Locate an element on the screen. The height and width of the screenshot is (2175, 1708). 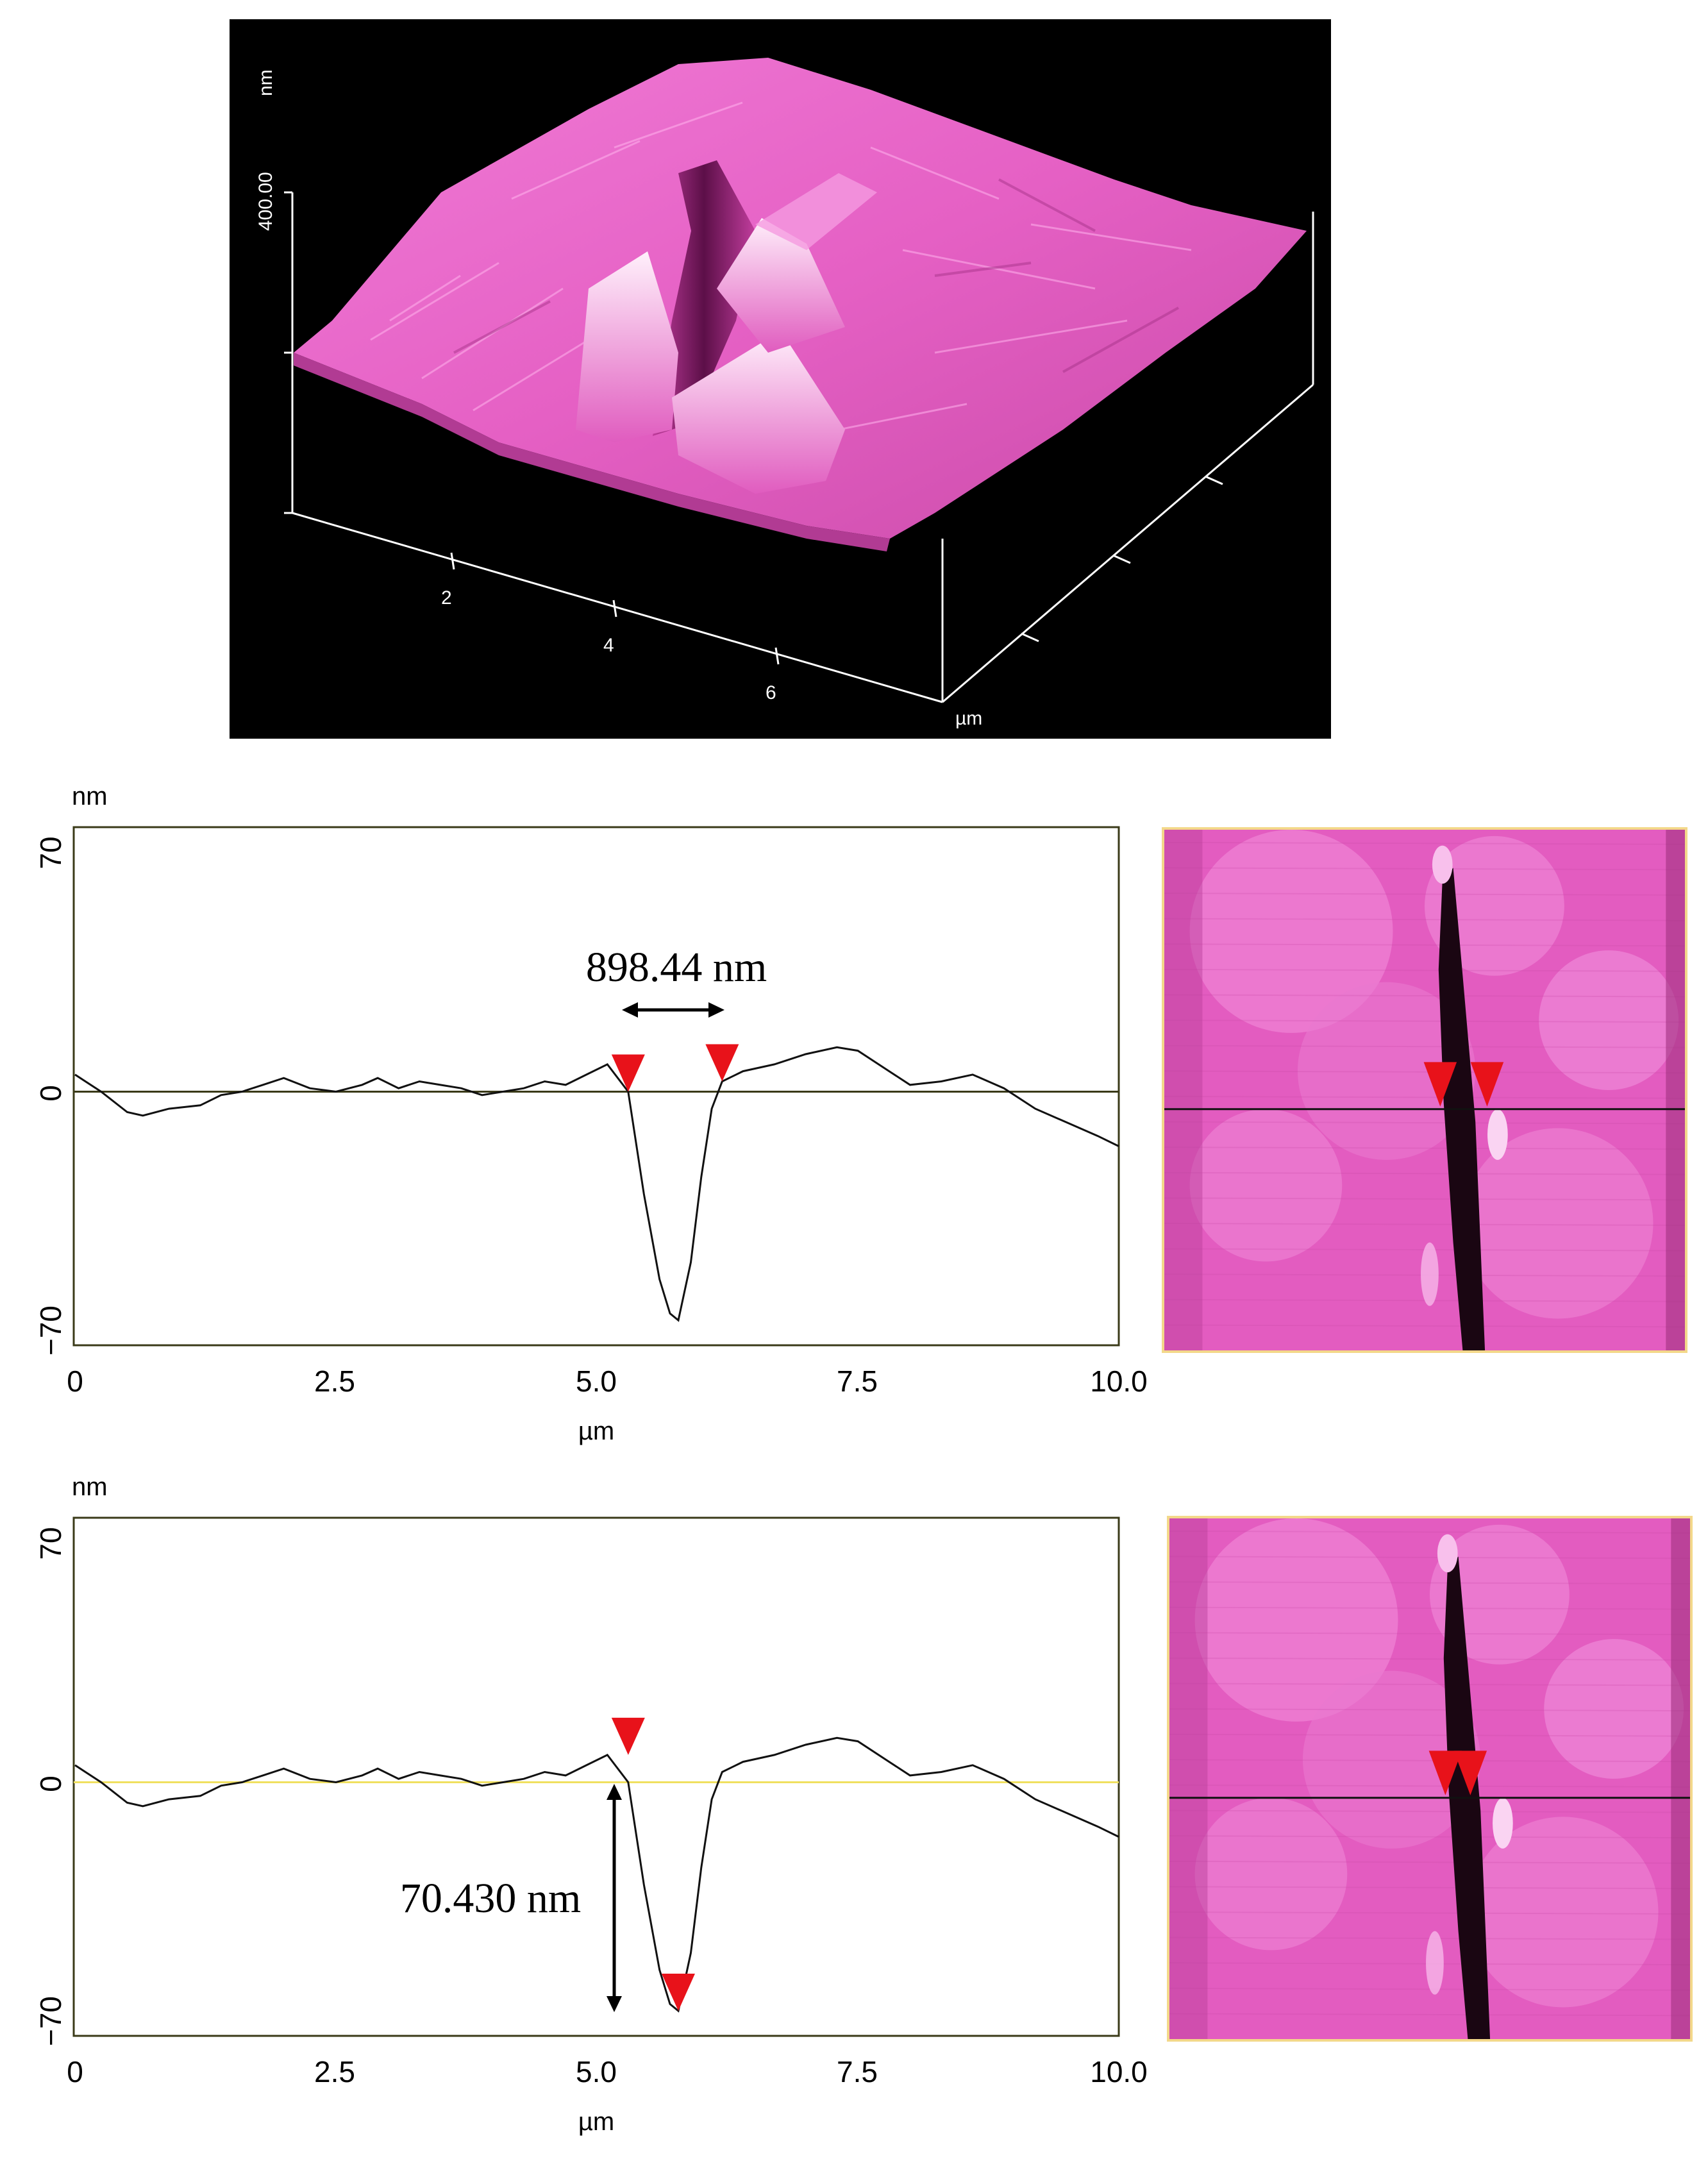
profile-depth-xtick-5: 5.0 is located at coordinates (596, 2071).